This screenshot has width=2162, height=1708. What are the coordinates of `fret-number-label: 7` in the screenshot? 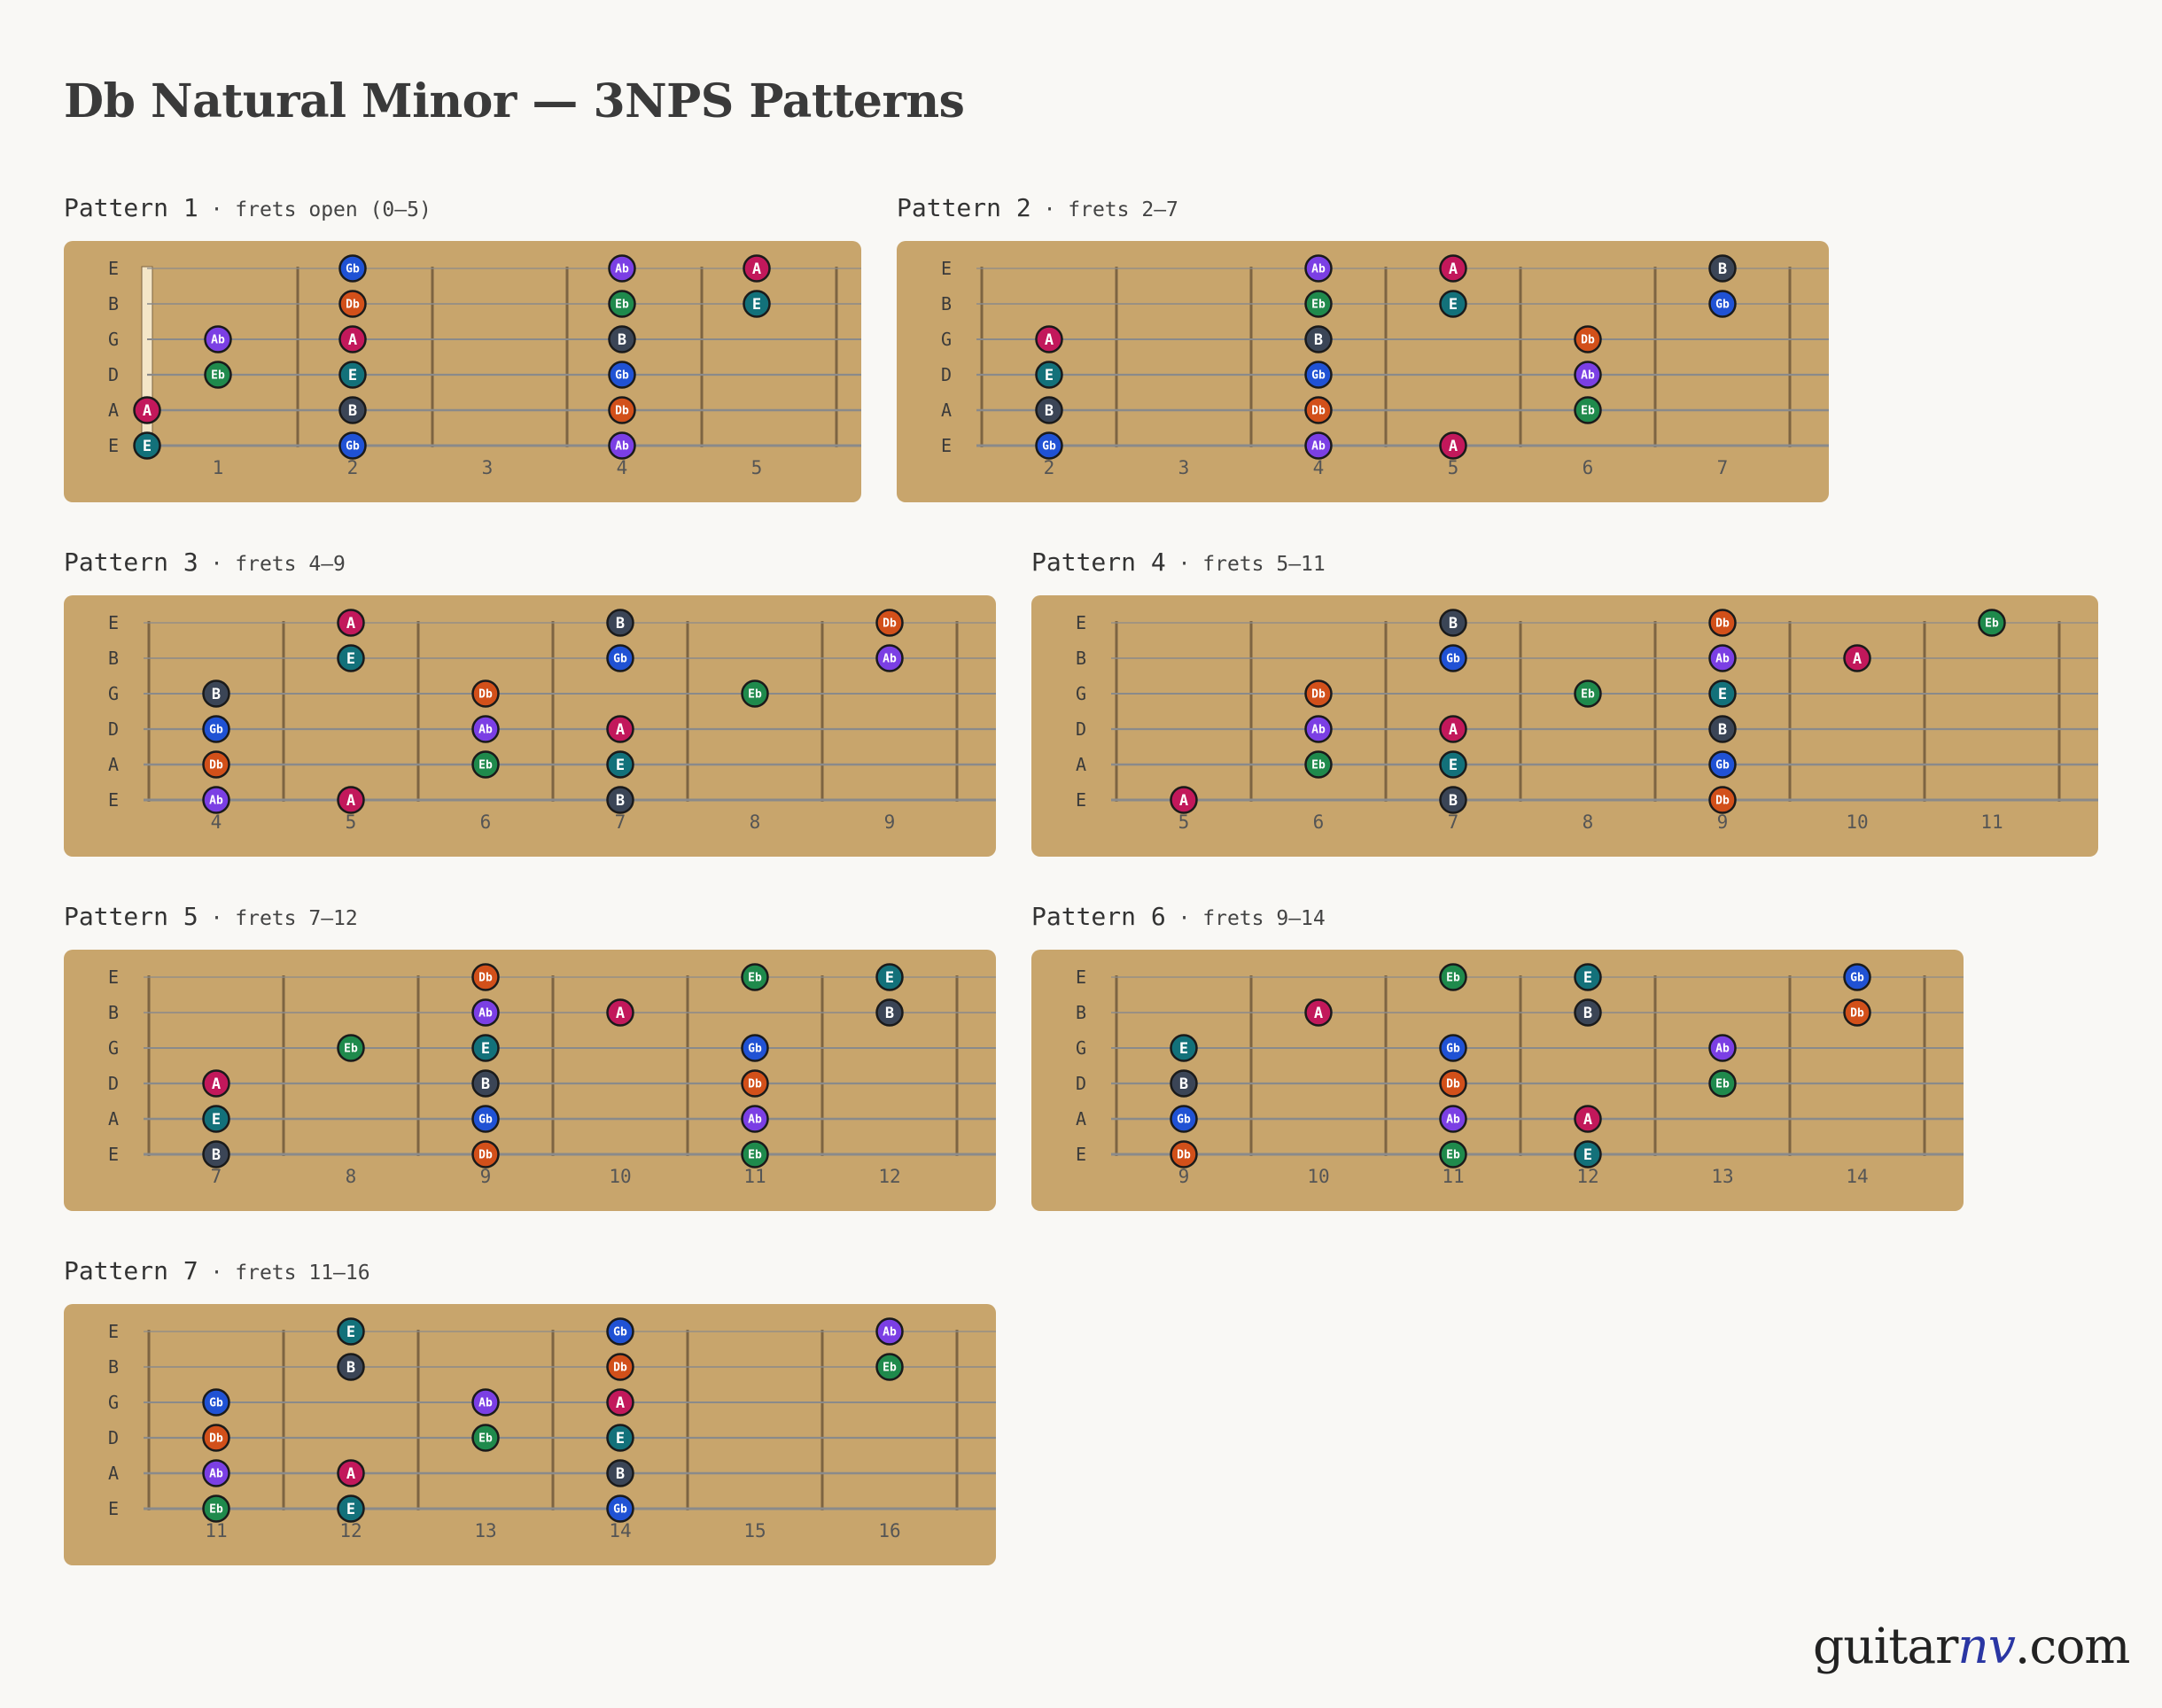 It's located at (1723, 467).